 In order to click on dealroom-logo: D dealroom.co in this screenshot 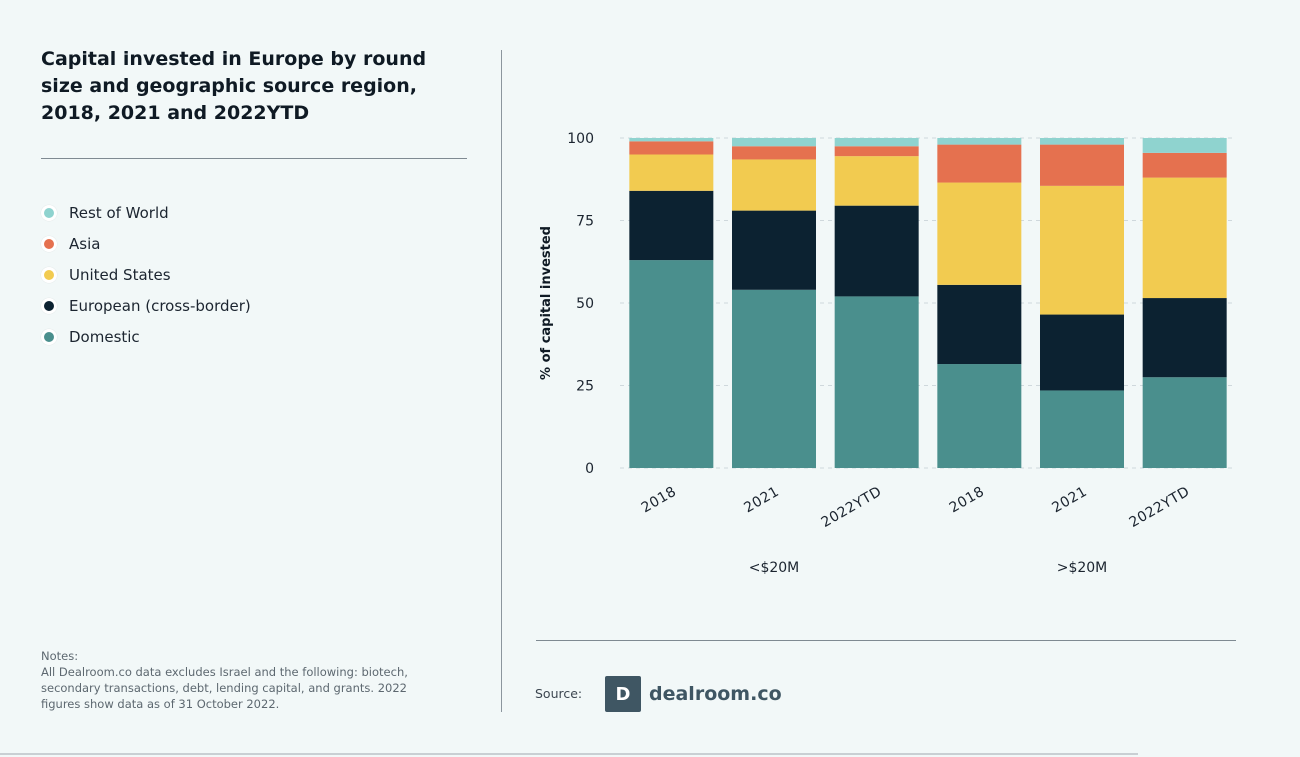, I will do `click(693, 694)`.